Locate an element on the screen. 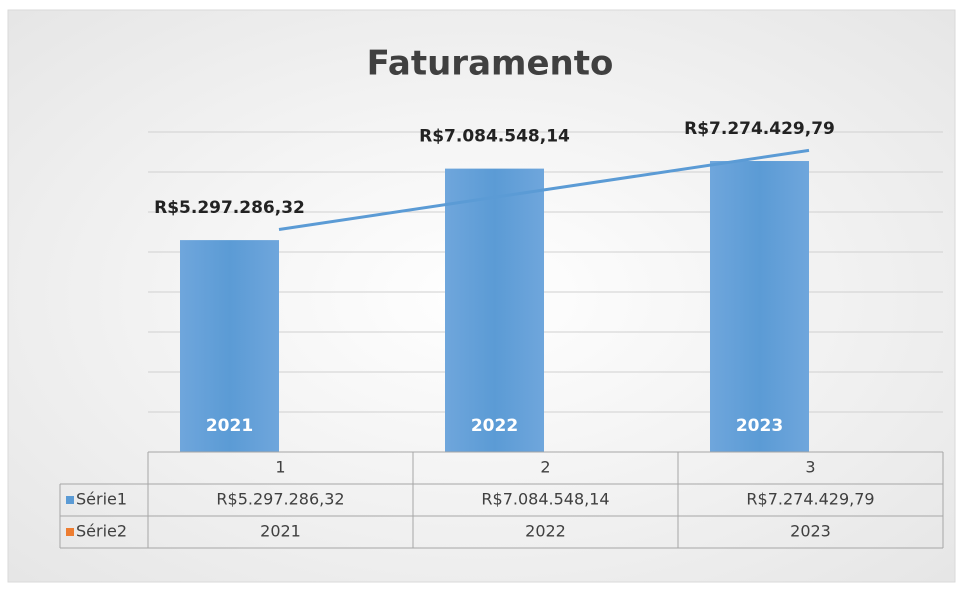 The height and width of the screenshot is (594, 963). table-cell: 2022 is located at coordinates (545, 531).